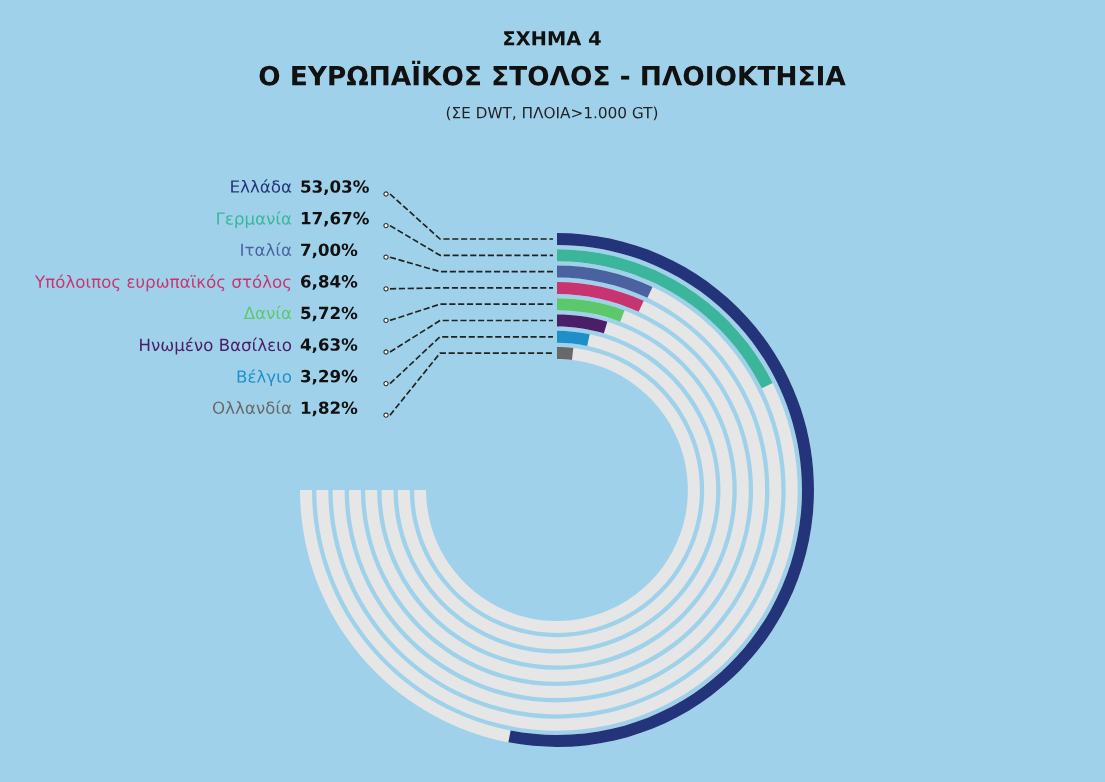 This screenshot has width=1105, height=782. Describe the element at coordinates (335, 219) in the screenshot. I see `data-label: 17,67%` at that location.